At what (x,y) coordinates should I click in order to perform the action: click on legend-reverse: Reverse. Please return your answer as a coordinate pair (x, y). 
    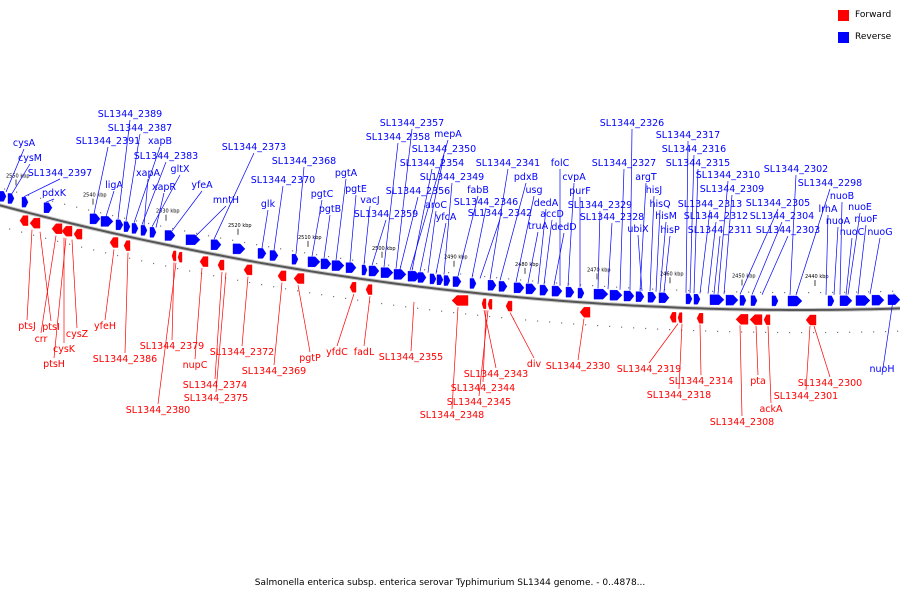
    Looking at the image, I should click on (864, 37).